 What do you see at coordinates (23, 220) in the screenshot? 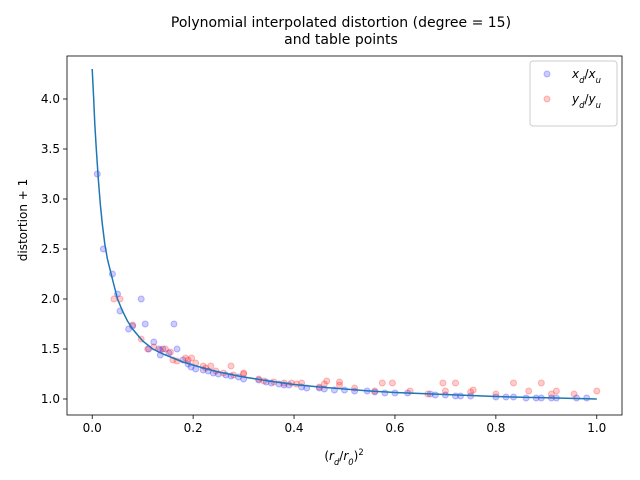
I see `y-axis-label: distortion + 1` at bounding box center [23, 220].